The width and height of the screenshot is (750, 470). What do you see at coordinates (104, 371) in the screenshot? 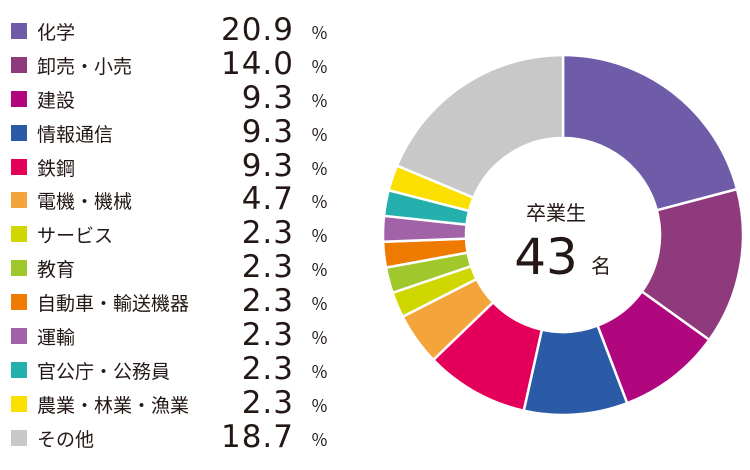
I see `legend-label: 官公庁・公務員` at bounding box center [104, 371].